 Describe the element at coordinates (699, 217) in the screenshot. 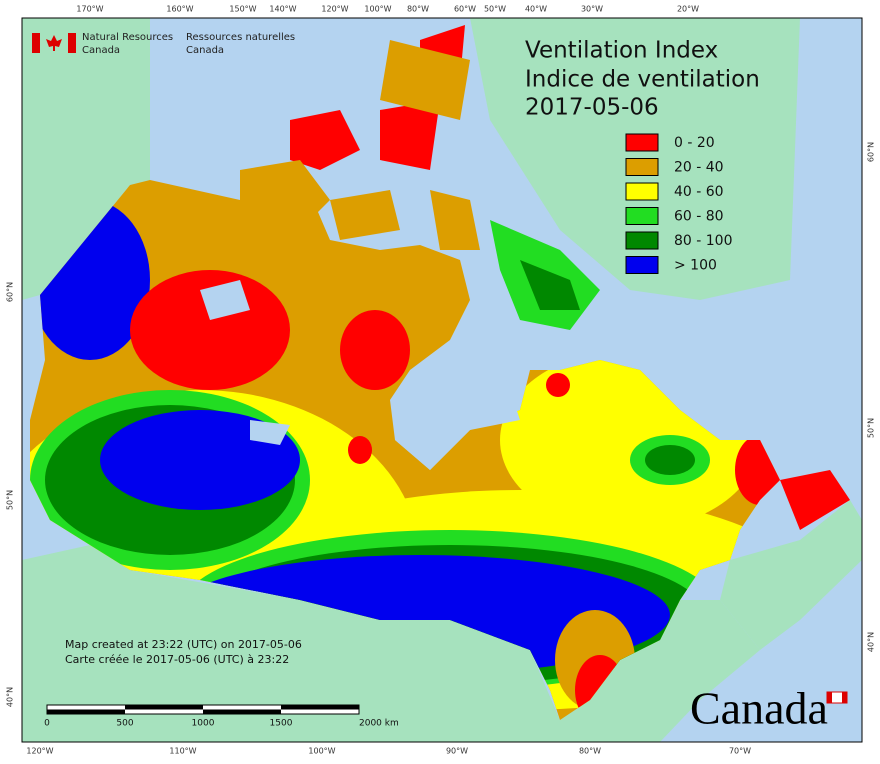

I see `legend-label: 60 - 80` at that location.